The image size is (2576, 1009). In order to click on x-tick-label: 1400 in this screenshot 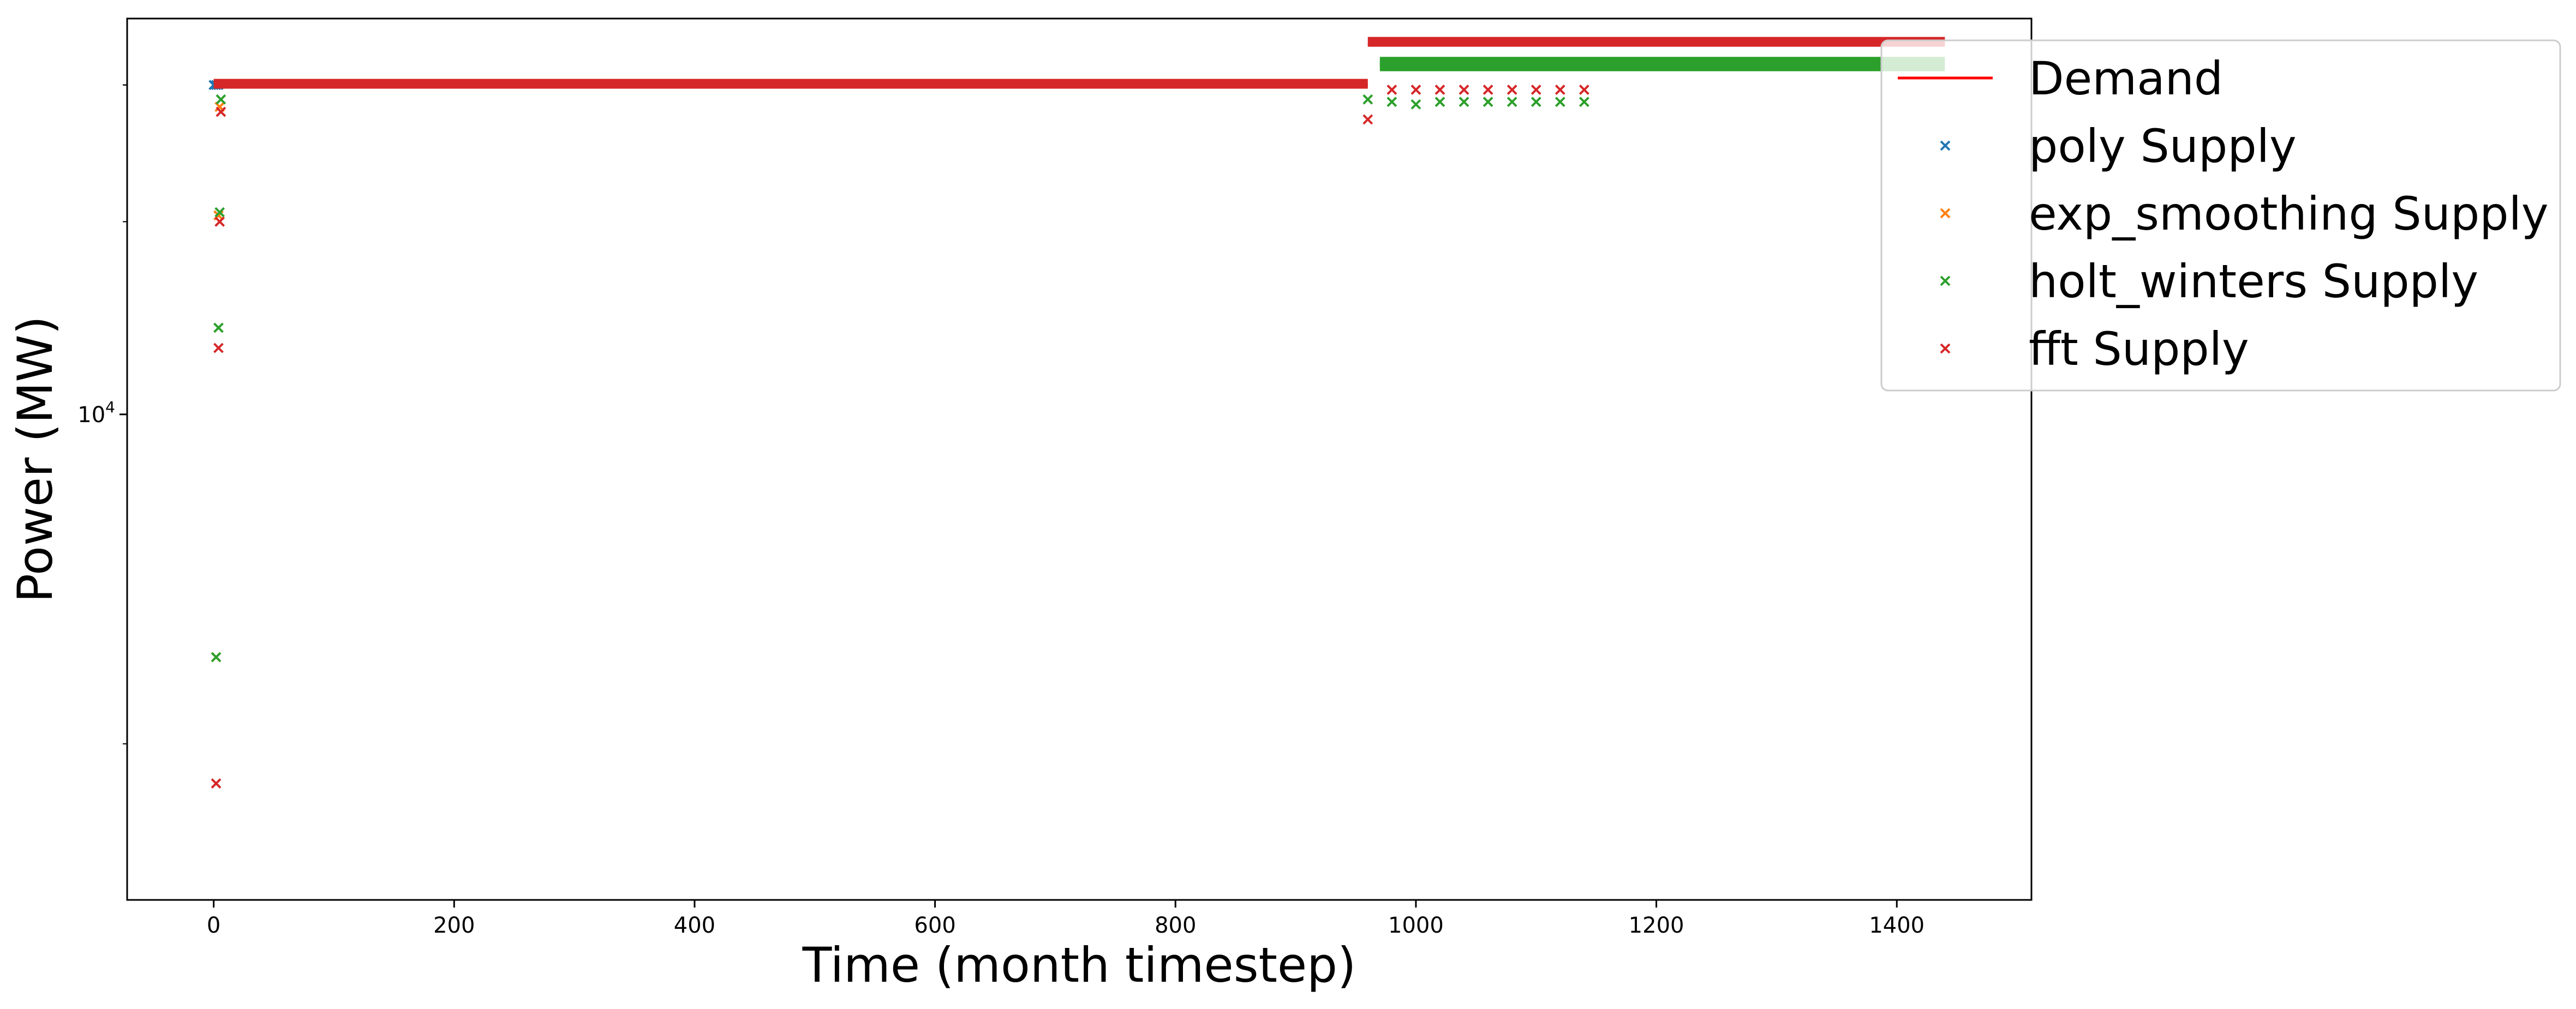, I will do `click(1896, 925)`.